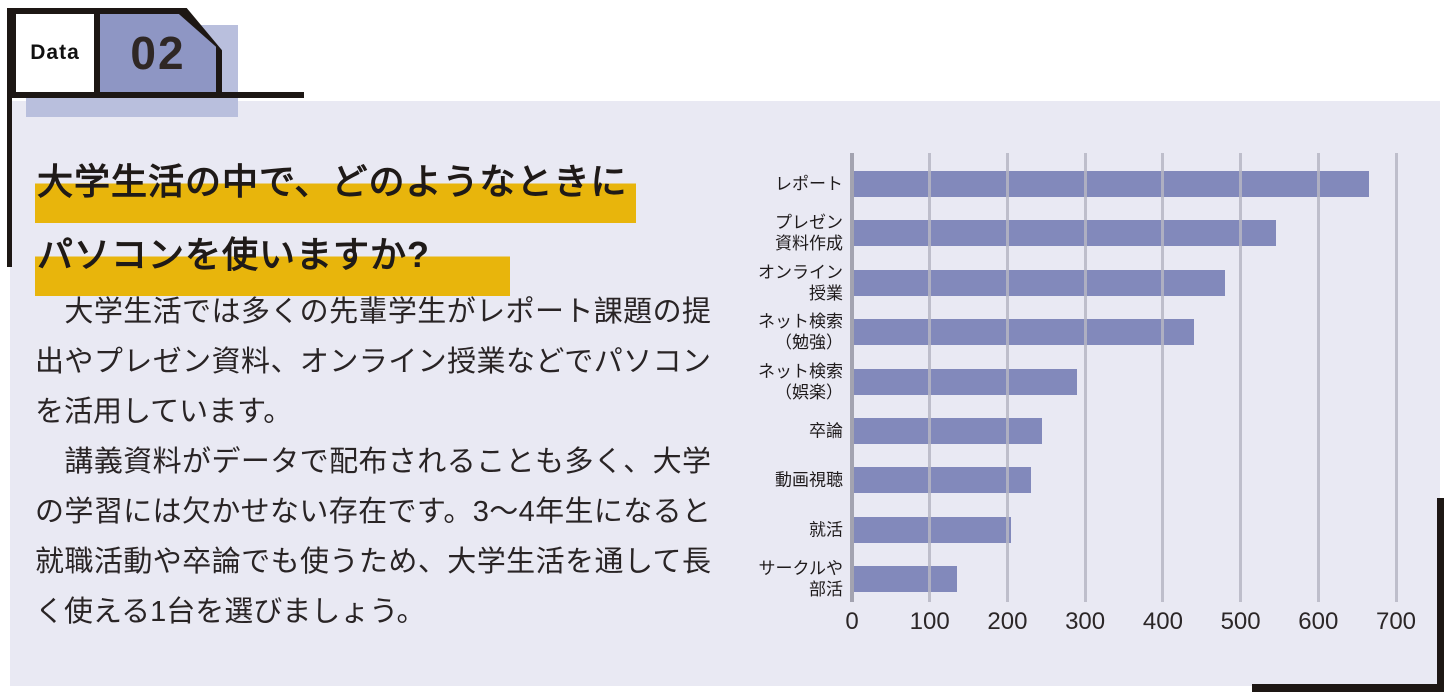 This screenshot has height=697, width=1450. Describe the element at coordinates (809, 480) in the screenshot. I see `category-label-6: 動画視聴` at that location.